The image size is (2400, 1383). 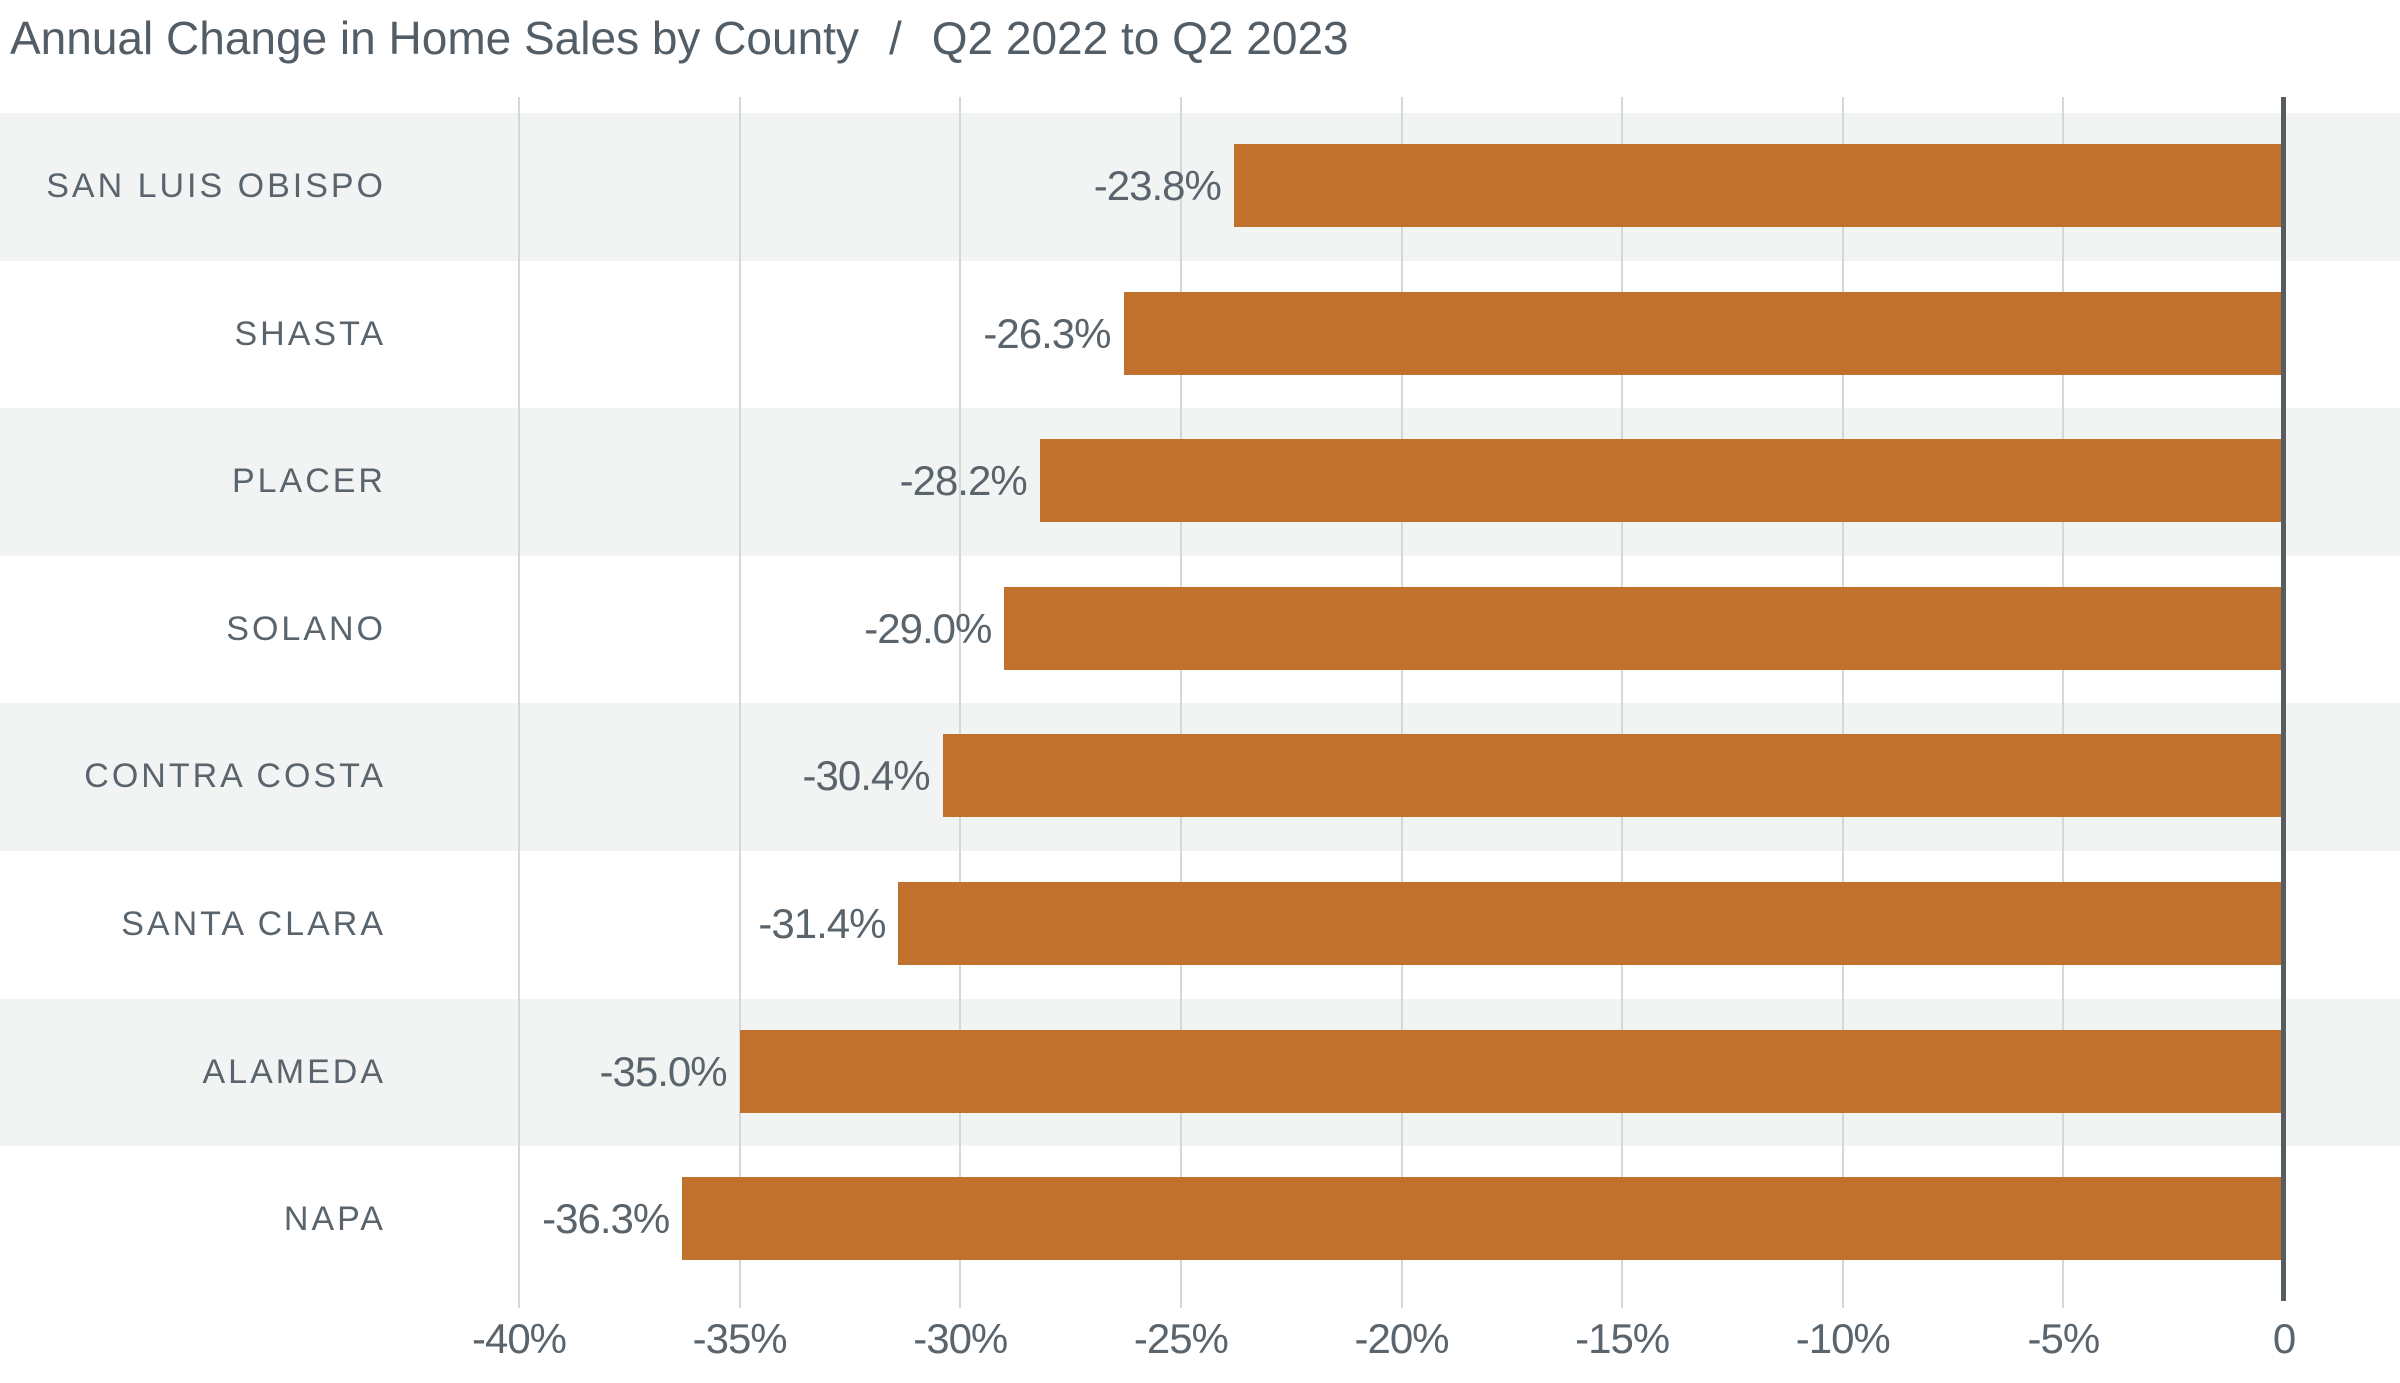 I want to click on x-tick-label: 0, so click(x=2284, y=1338).